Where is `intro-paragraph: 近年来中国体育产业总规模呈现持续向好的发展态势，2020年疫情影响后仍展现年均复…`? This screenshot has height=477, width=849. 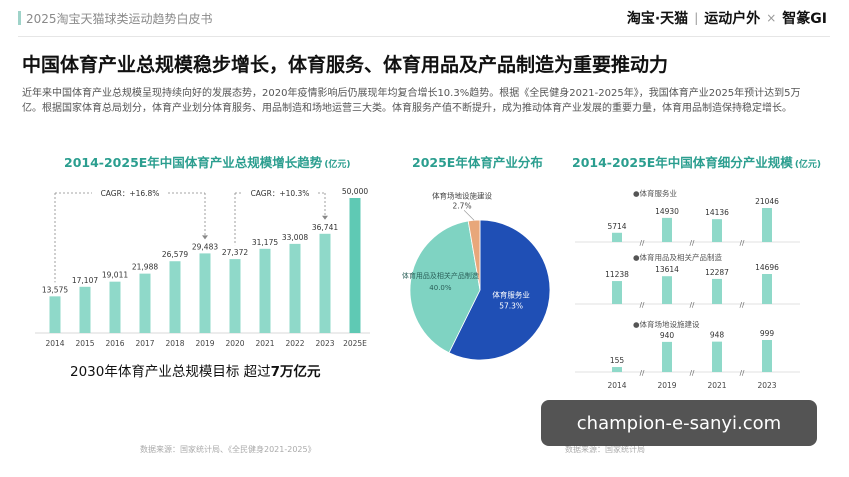
intro-paragraph: 近年来中国体育产业总规模呈现持续向好的发展态势，2020年疫情影响后仍展现年均复… is located at coordinates (411, 101).